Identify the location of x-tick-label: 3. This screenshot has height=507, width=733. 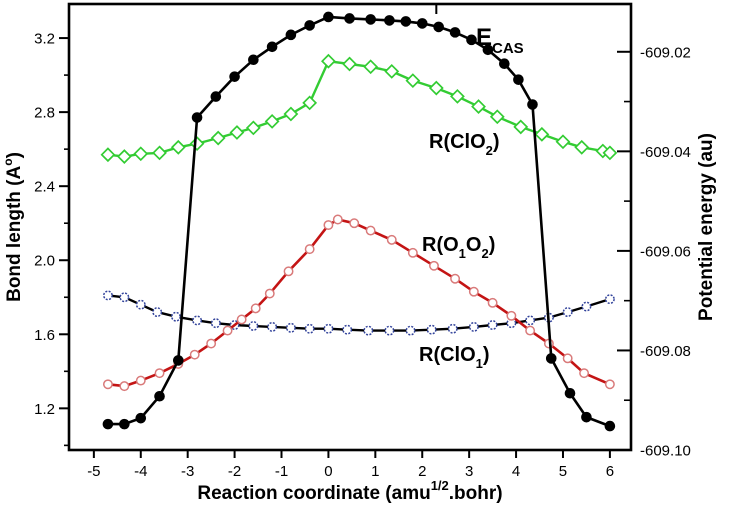
(469, 471).